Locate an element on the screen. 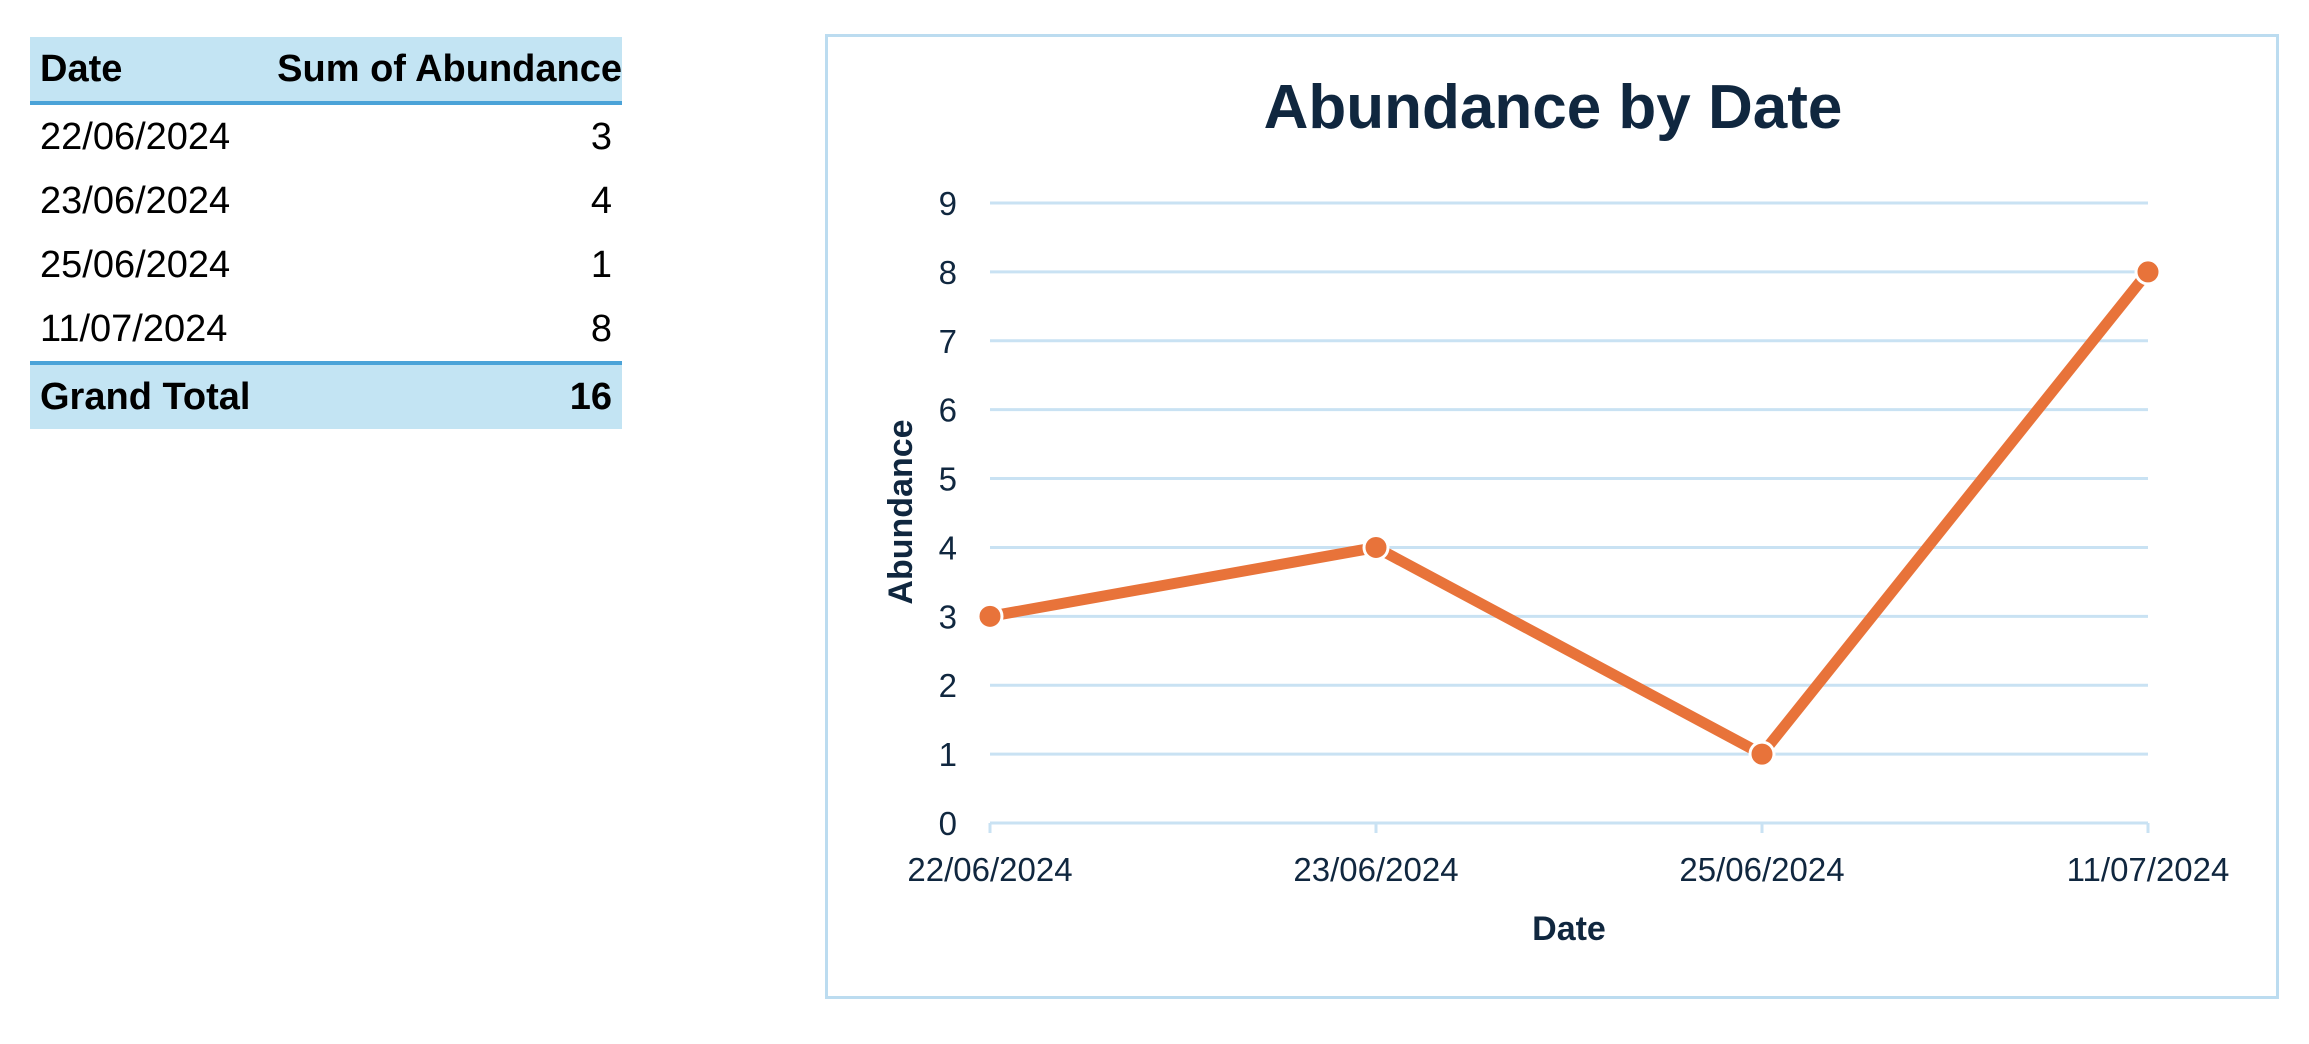 Image resolution: width=2309 pixels, height=1044 pixels. pivot-header-row: Date Sum of Abundance is located at coordinates (326, 71).